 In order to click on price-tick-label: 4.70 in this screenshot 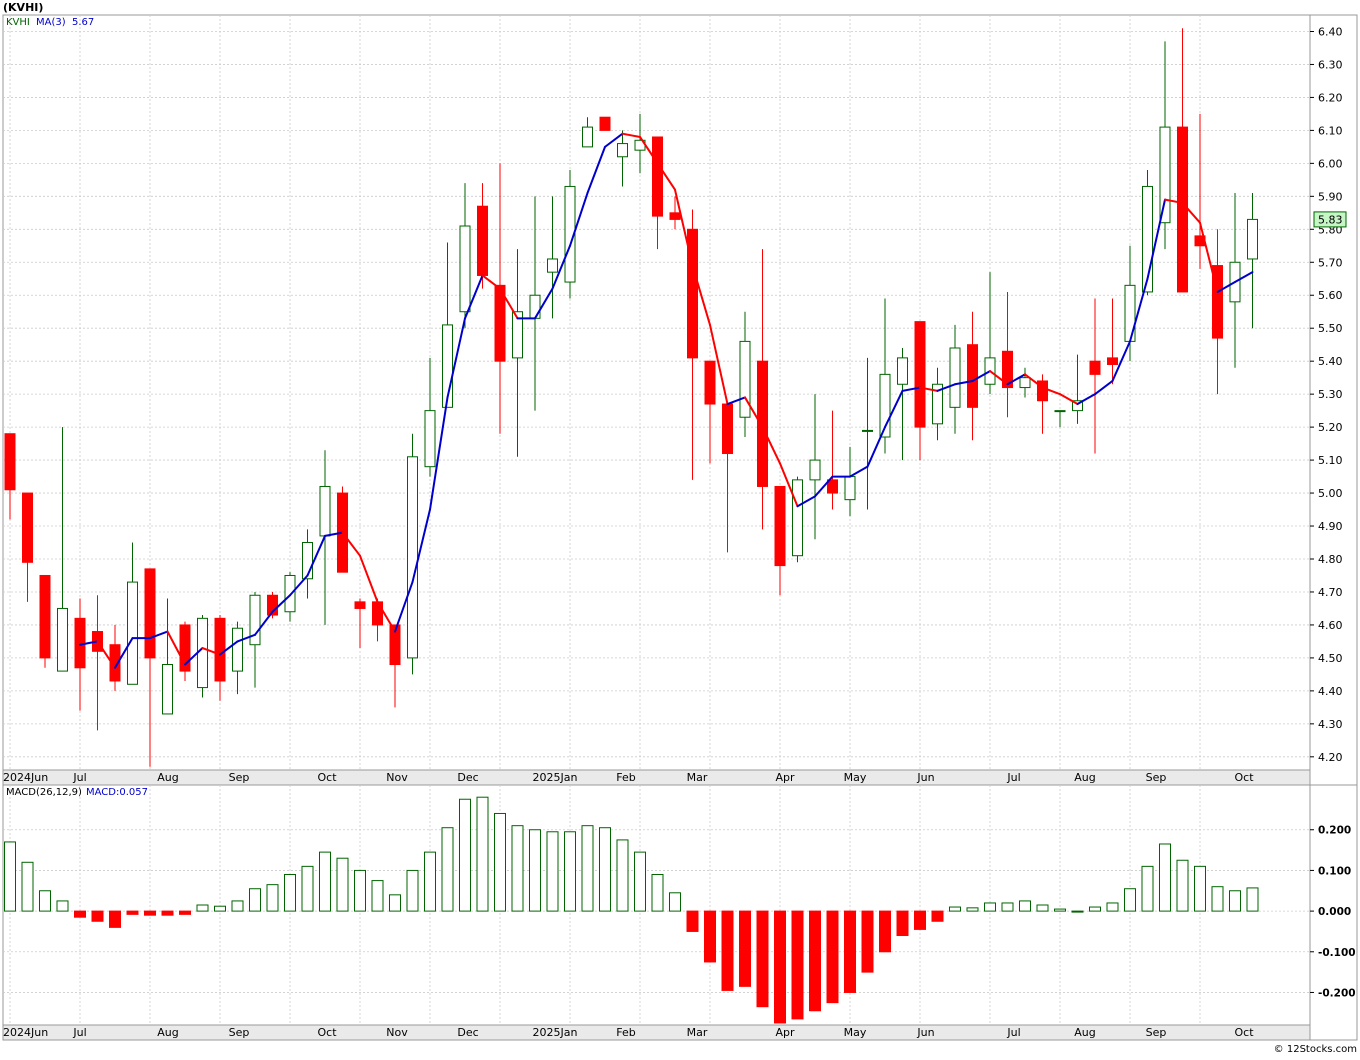, I will do `click(1330, 592)`.